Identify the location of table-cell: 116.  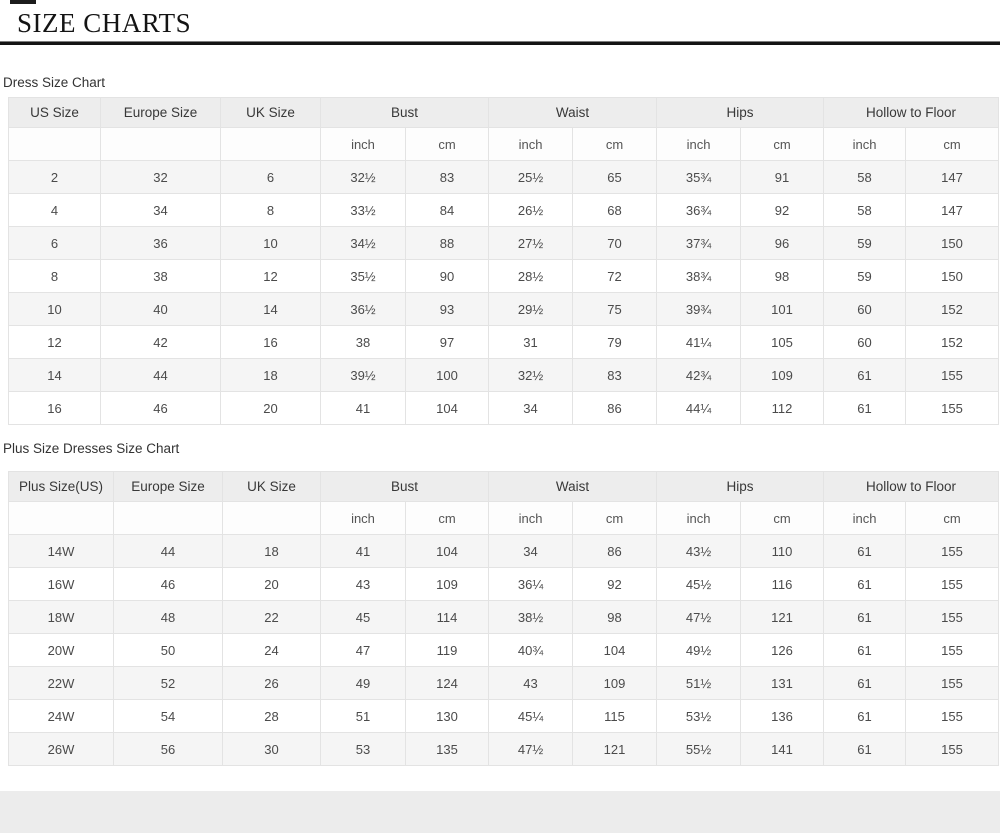
(782, 584).